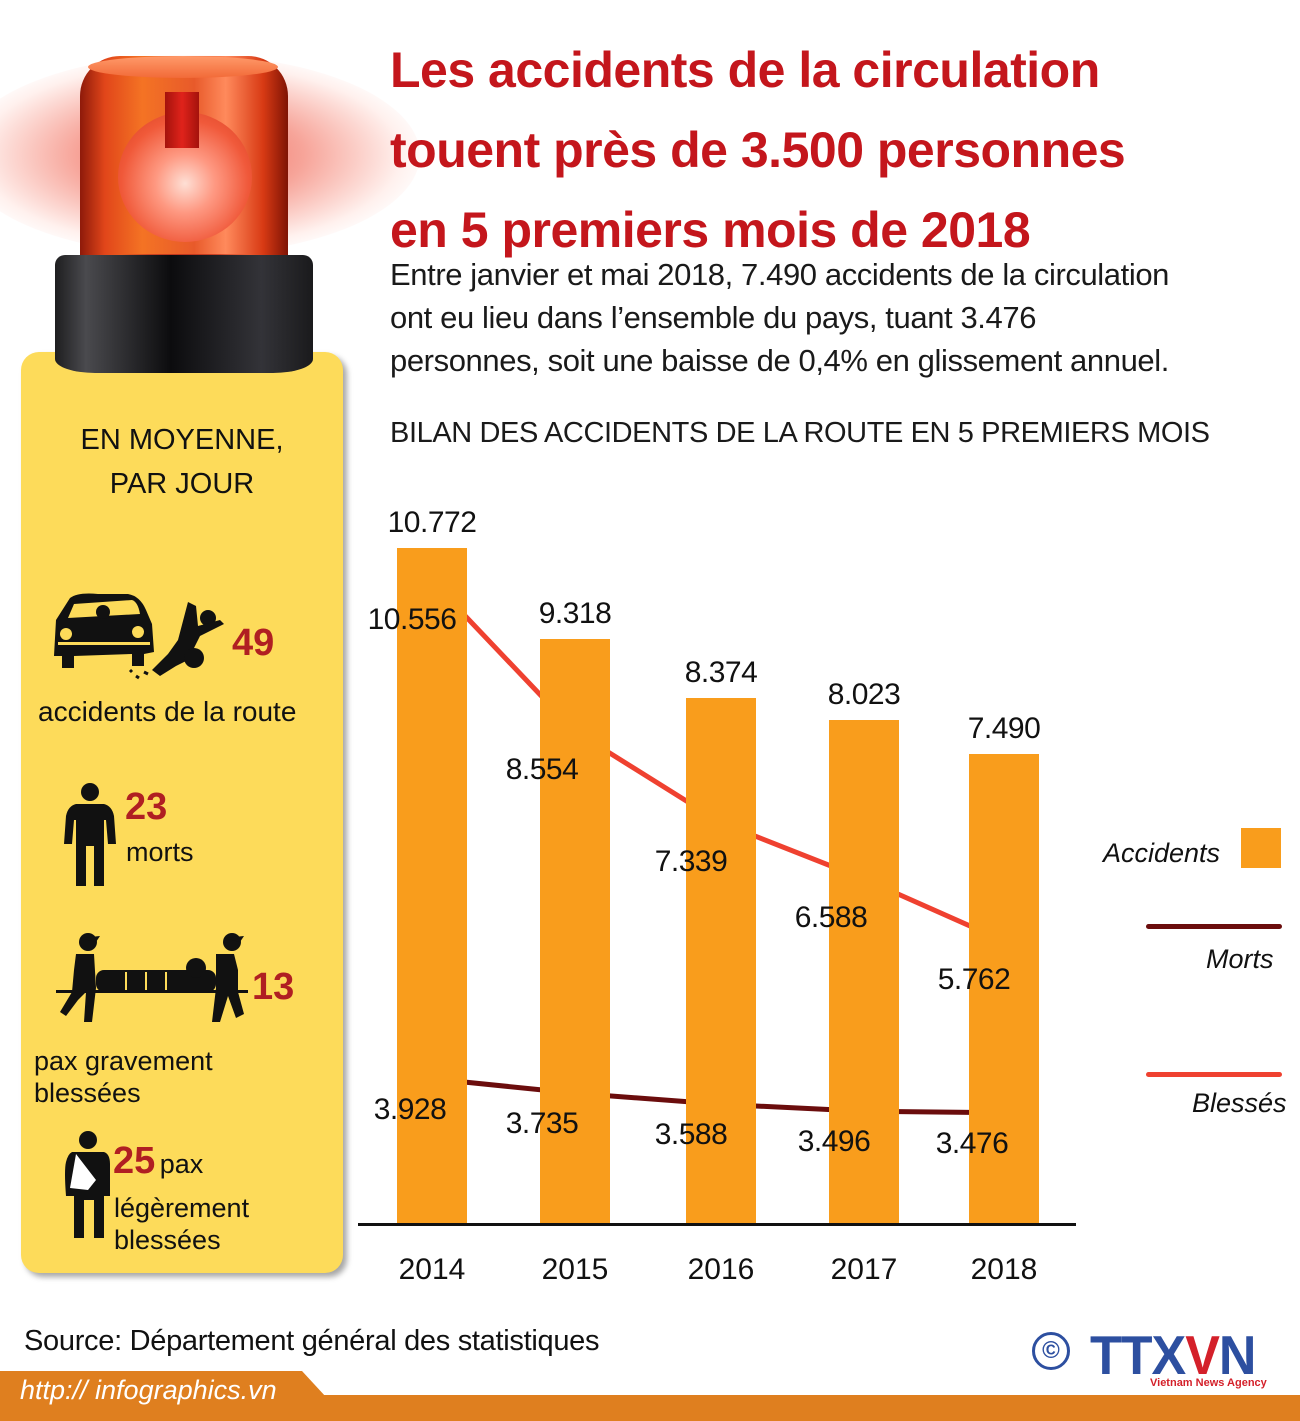  What do you see at coordinates (1240, 959) in the screenshot?
I see `legend-morts-label: Morts` at bounding box center [1240, 959].